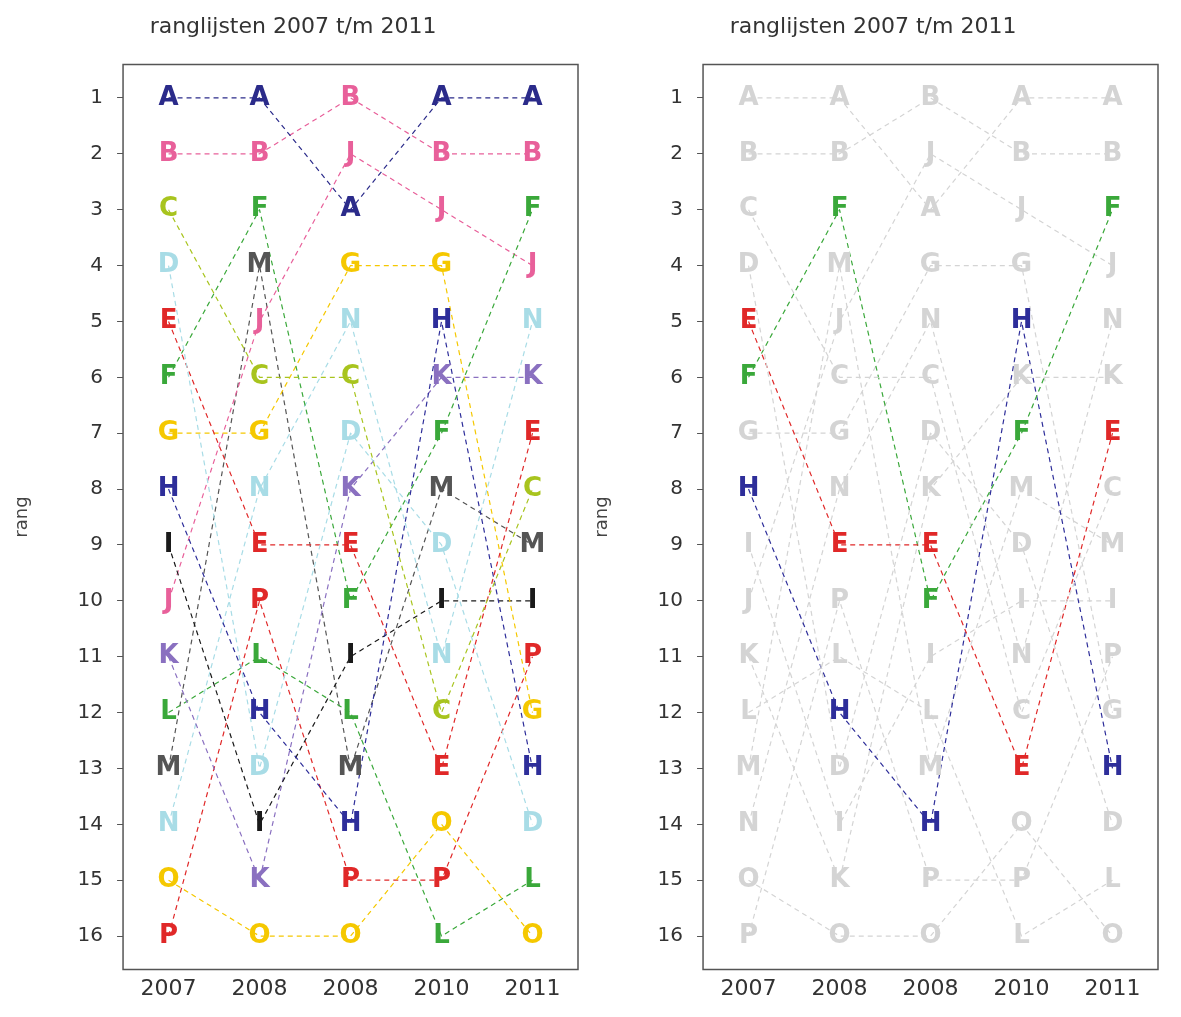 This screenshot has width=1181, height=1017. I want to click on y-tick-label: 7, so click(97, 431).